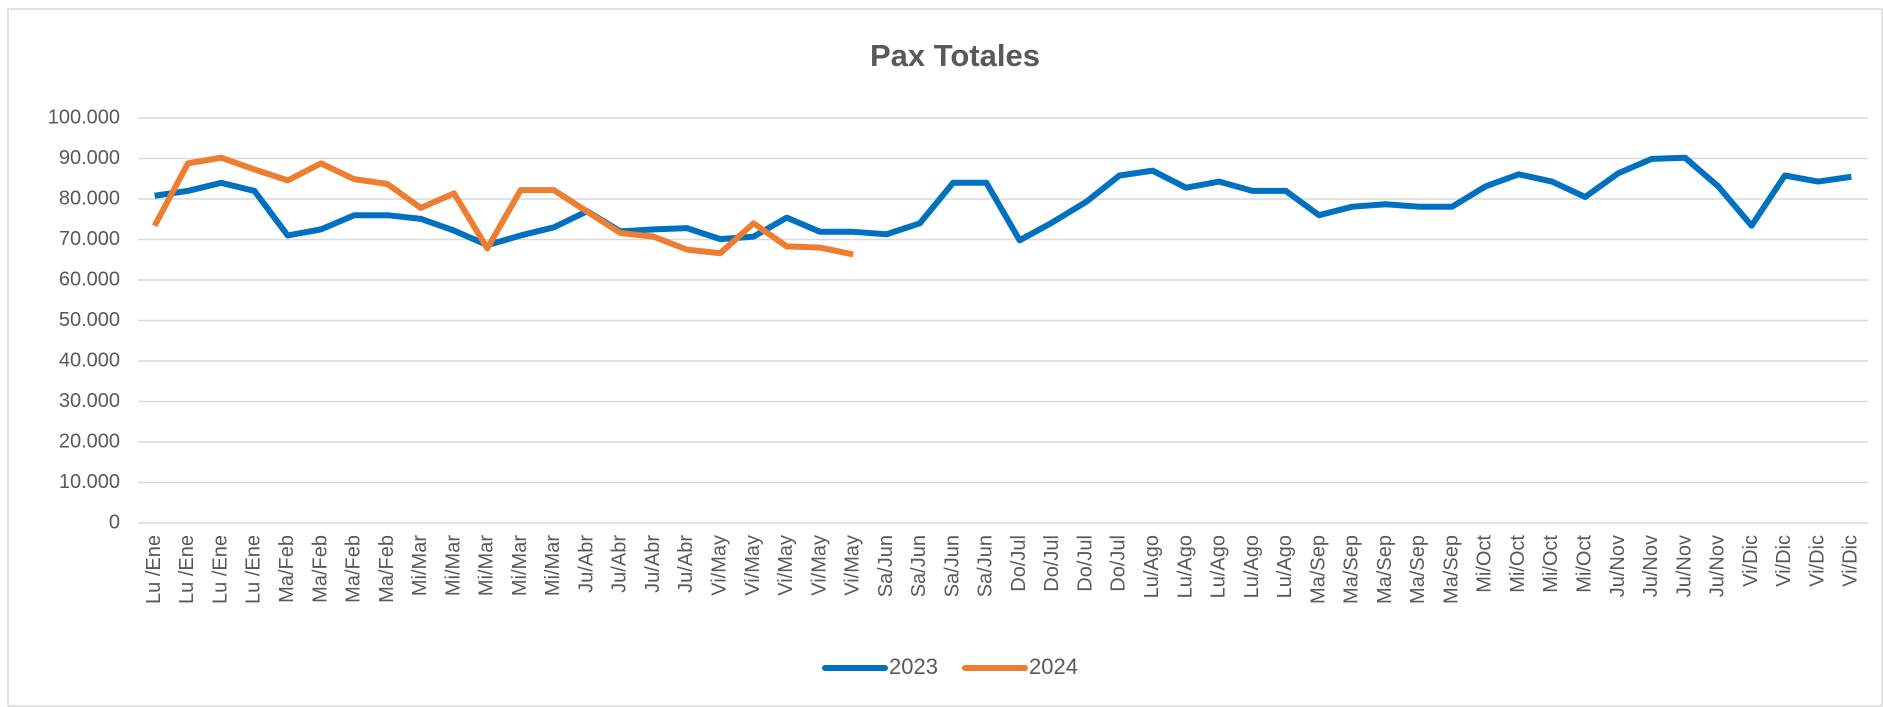 The width and height of the screenshot is (1883, 707). What do you see at coordinates (89, 198) in the screenshot?
I see `y-tick-label: 80.000` at bounding box center [89, 198].